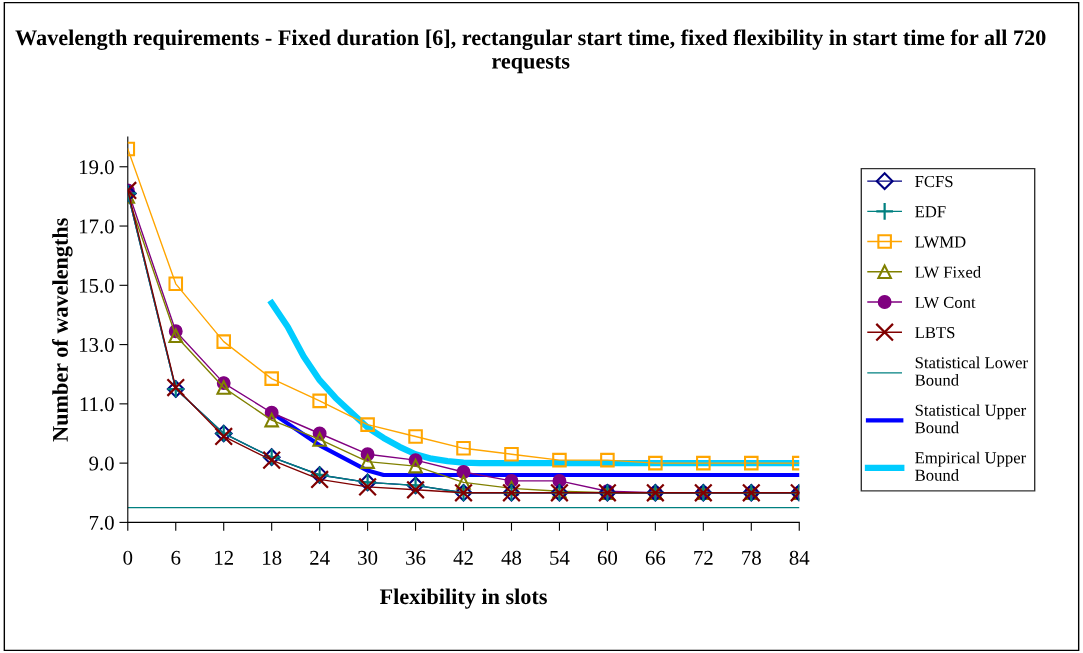  I want to click on x-tick-label: 72, so click(703, 557).